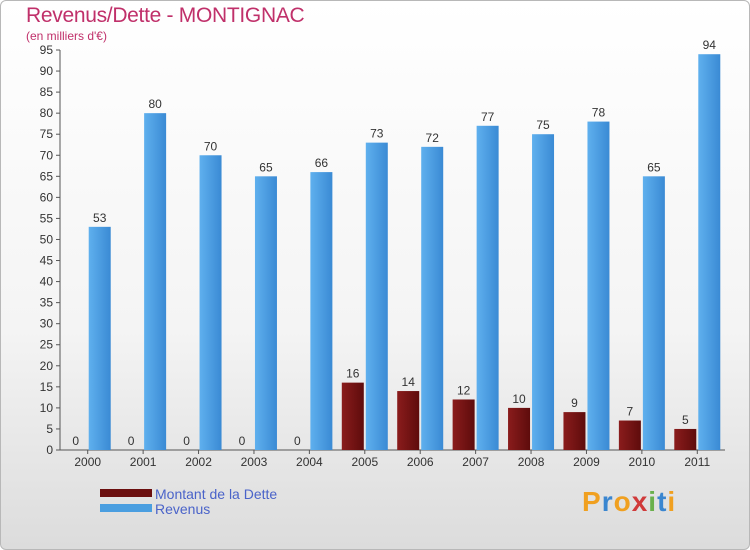 The height and width of the screenshot is (550, 750). I want to click on logo-letter: x, so click(640, 501).